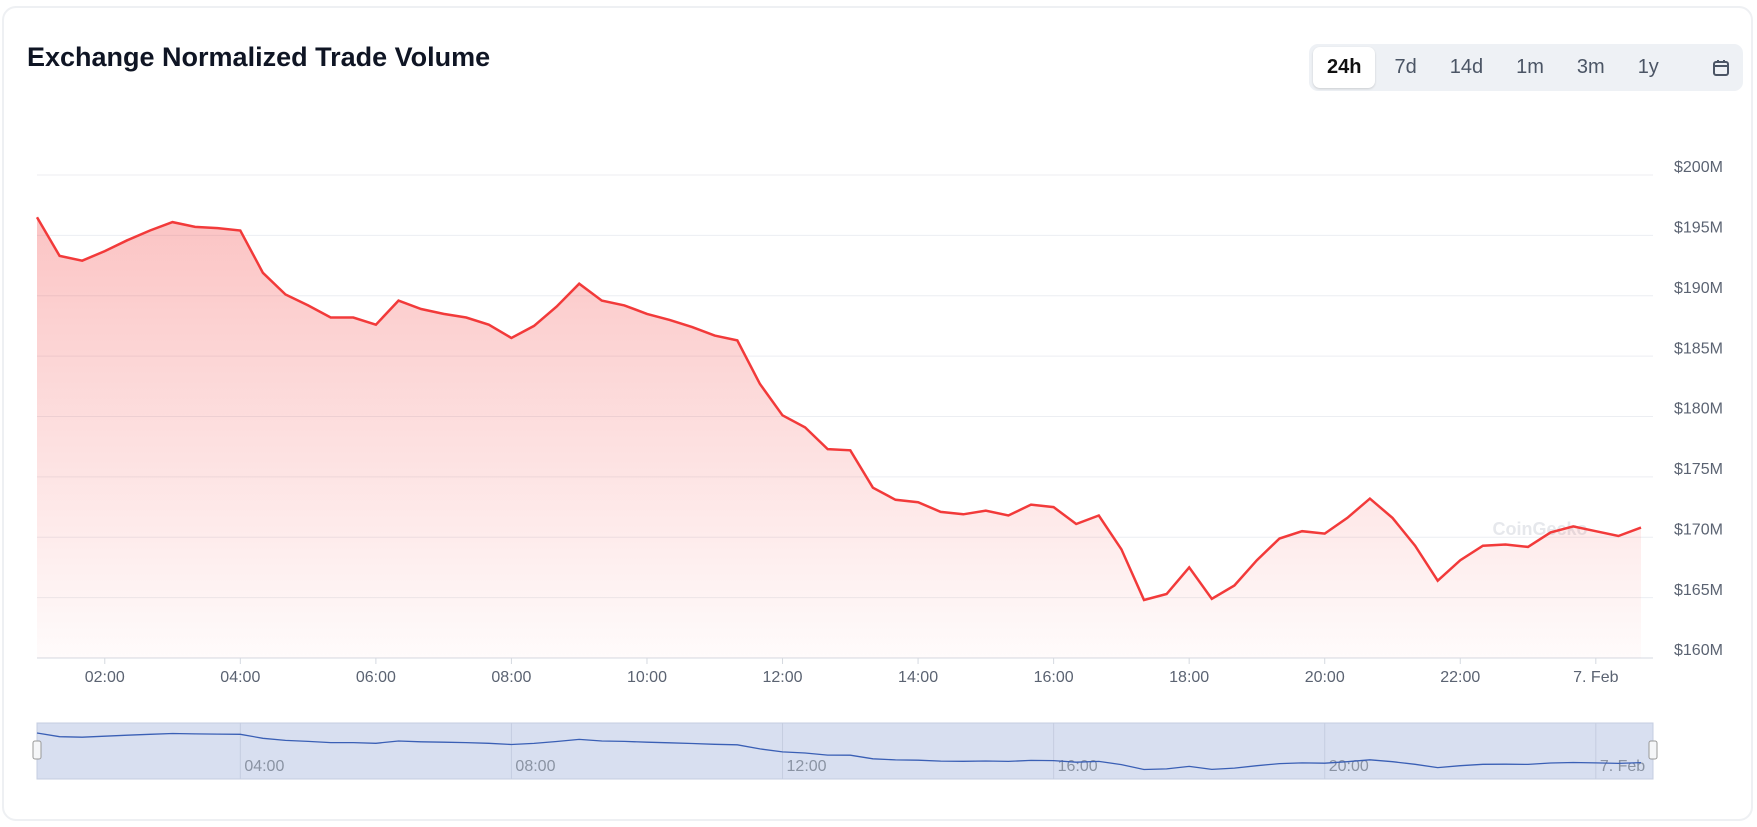  I want to click on range-selector: 24h 7d 14d 1m 3m 1y, so click(1526, 67).